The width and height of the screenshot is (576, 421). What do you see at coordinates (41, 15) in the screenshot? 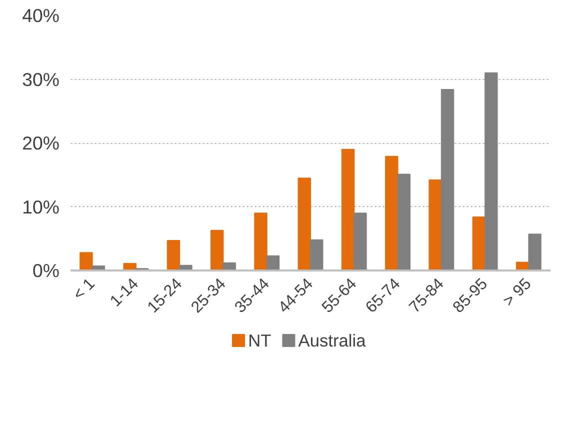
I see `y-tick-label: 40%` at bounding box center [41, 15].